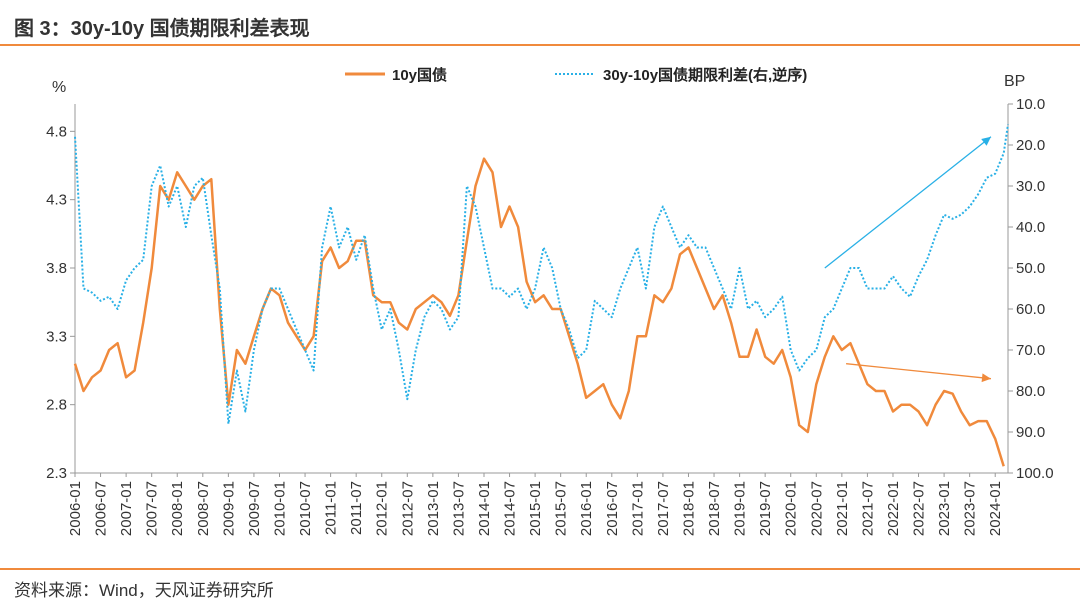 Image resolution: width=1080 pixels, height=615 pixels. Describe the element at coordinates (382, 508) in the screenshot. I see `x-tick-label: 2012-01` at that location.